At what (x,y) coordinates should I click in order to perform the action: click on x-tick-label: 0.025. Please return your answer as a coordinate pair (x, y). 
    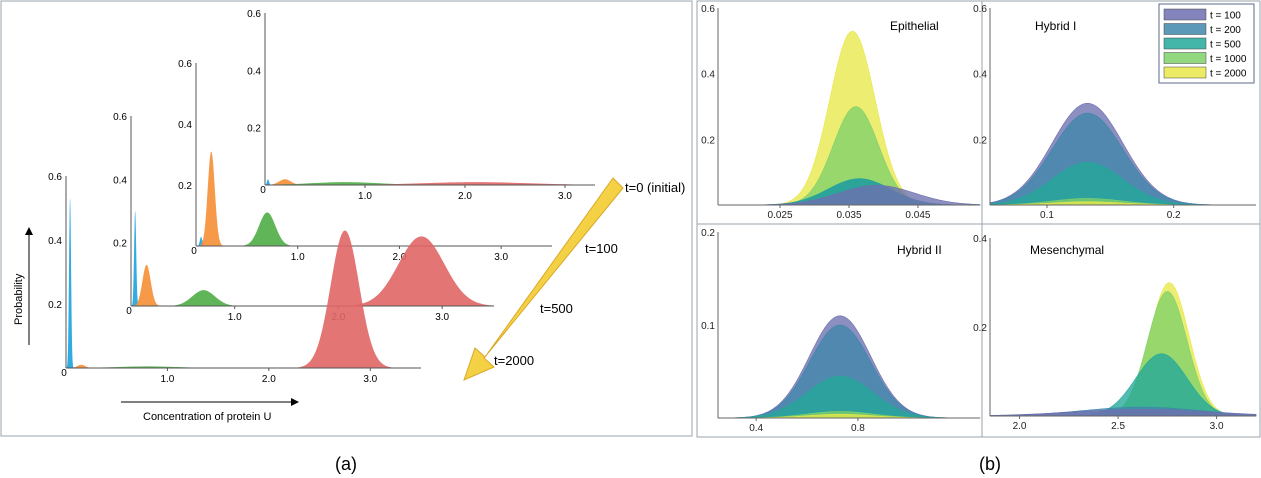
    Looking at the image, I should click on (780, 215).